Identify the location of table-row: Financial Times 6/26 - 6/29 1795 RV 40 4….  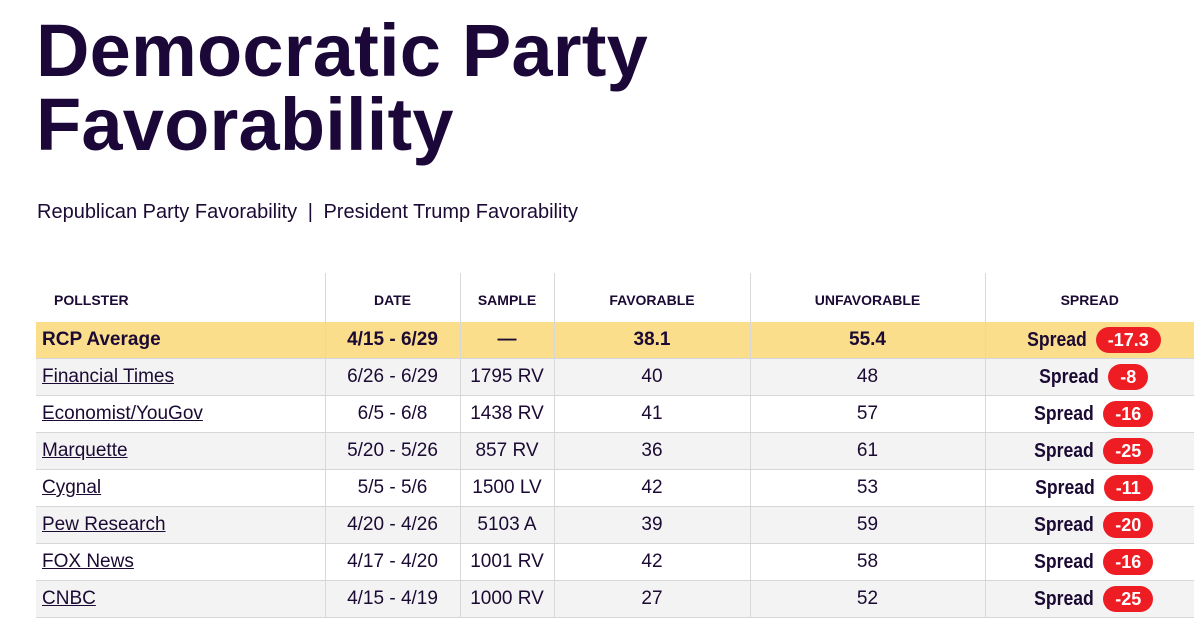
(615, 377).